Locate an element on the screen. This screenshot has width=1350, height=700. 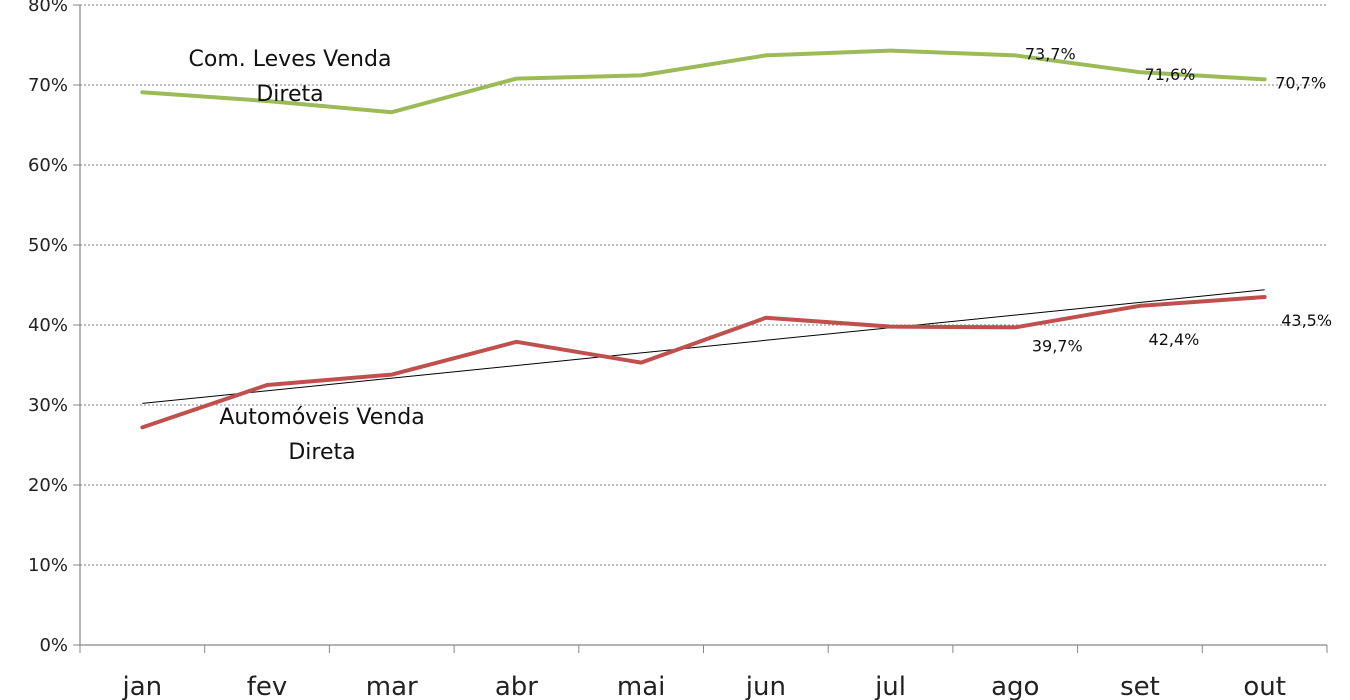
x-tick-label: set is located at coordinates (1140, 686).